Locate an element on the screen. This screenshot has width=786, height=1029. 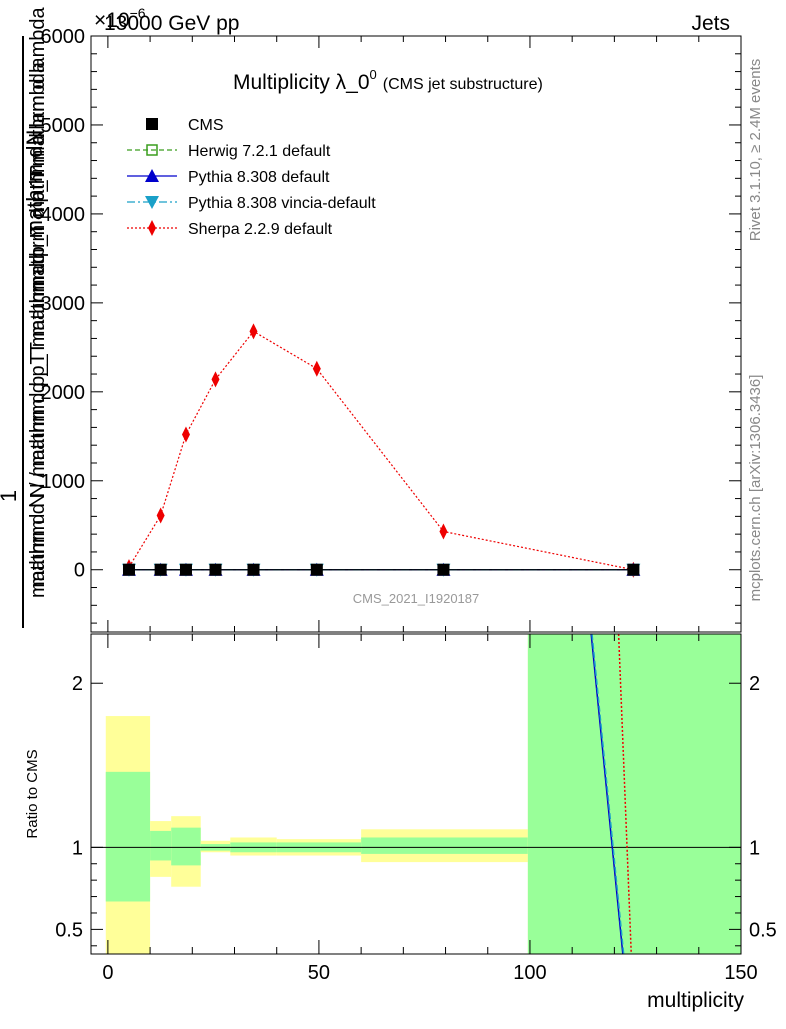
beam-energy-label: 13000 GeV pp is located at coordinates (171, 23).